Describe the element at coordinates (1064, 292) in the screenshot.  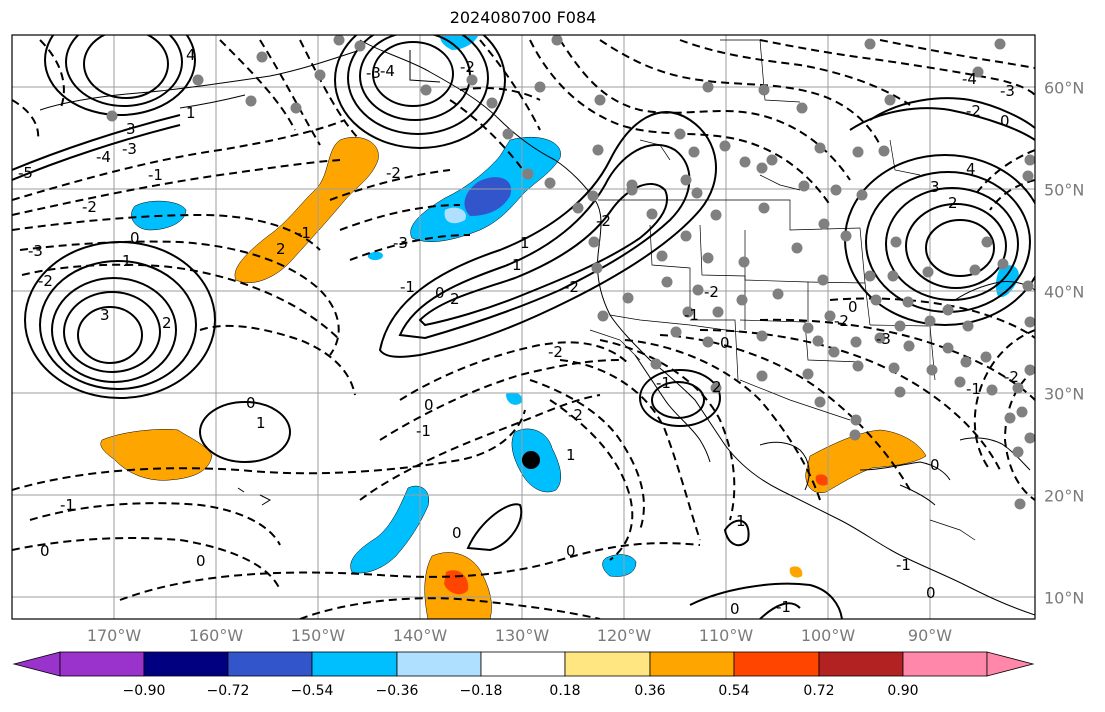
I see `lat-label: 40°N` at that location.